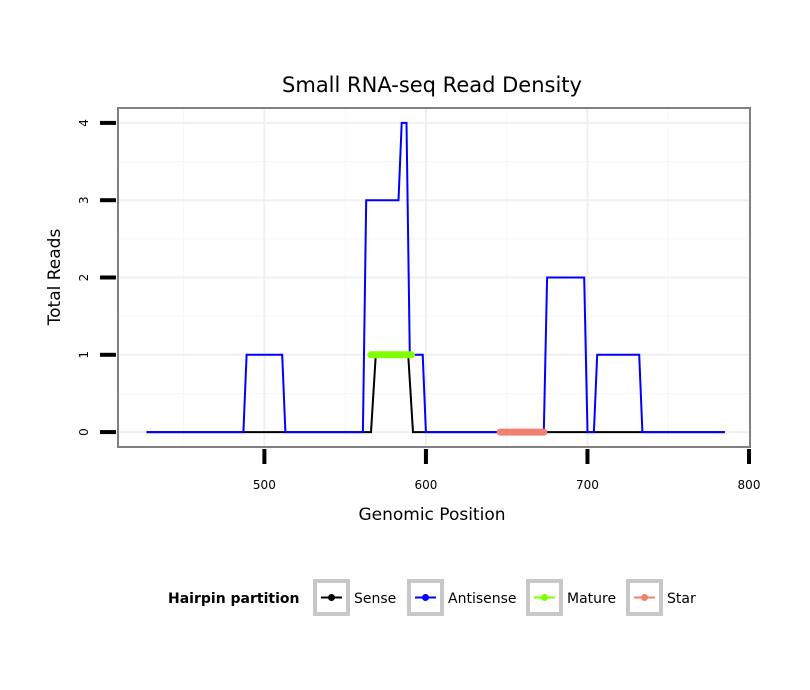  What do you see at coordinates (749, 485) in the screenshot?
I see `x-tick-label: 800` at bounding box center [749, 485].